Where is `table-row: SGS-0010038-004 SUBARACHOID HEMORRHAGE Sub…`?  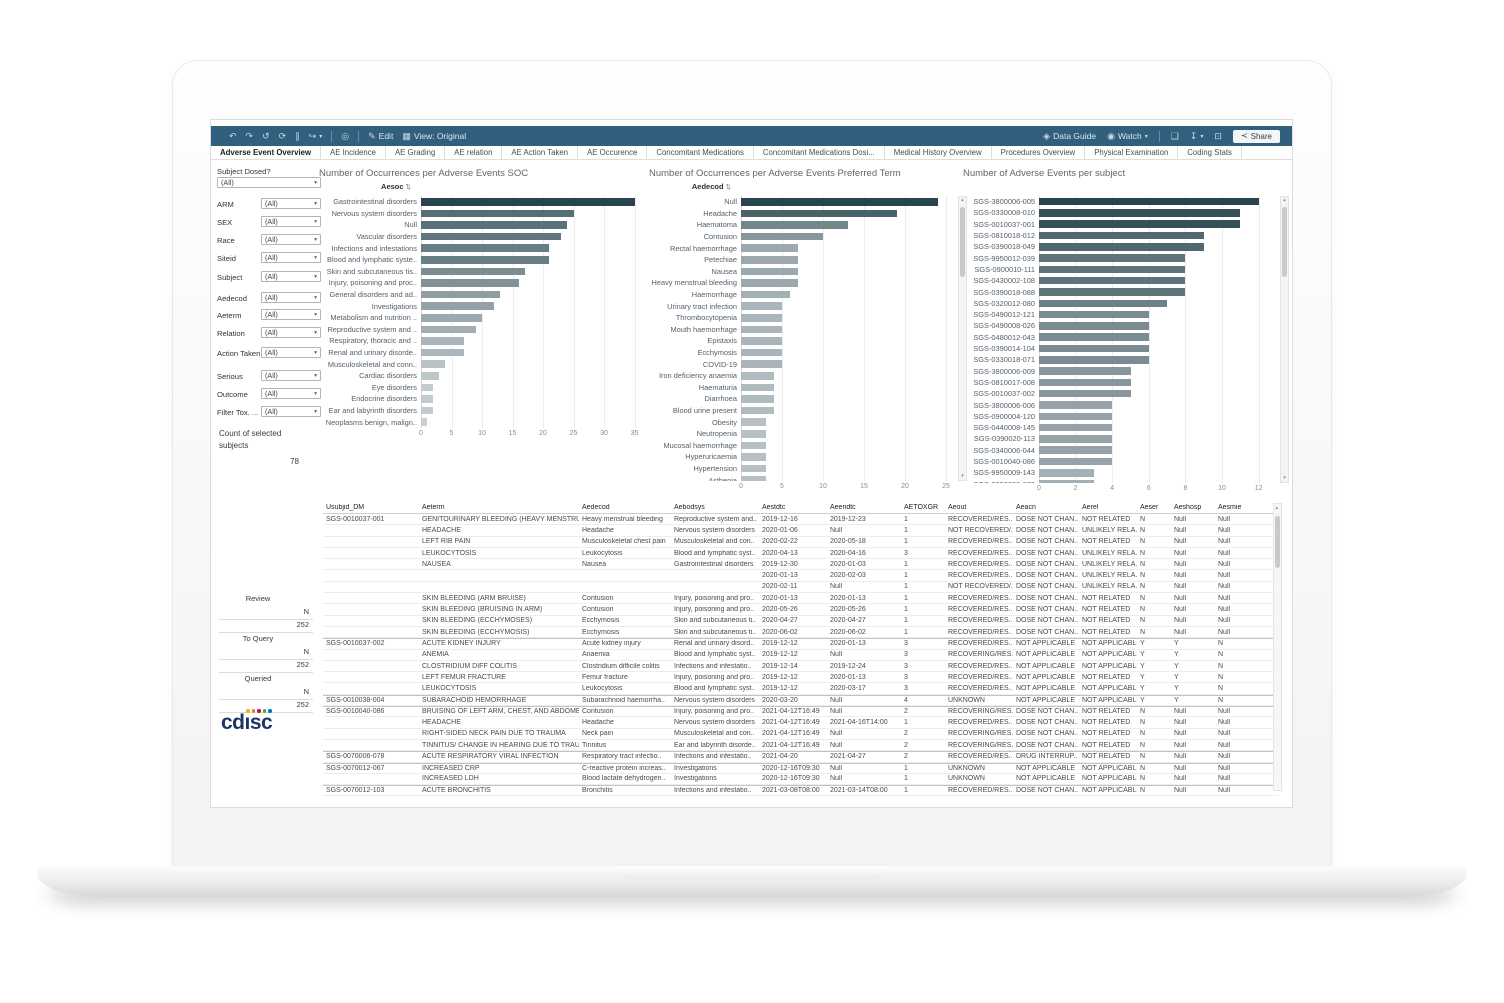 table-row: SGS-0010038-004 SUBARACHOID HEMORRHAGE Sub… is located at coordinates (801, 700).